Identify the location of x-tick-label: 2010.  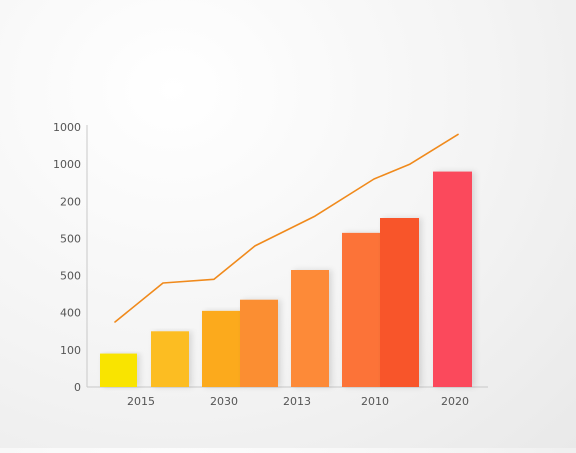
(375, 401).